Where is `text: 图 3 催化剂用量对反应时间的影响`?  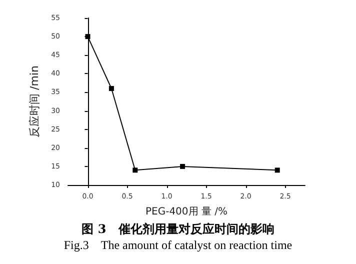
text: 图 3 催化剂用量对反应时间的影响 is located at coordinates (178, 229).